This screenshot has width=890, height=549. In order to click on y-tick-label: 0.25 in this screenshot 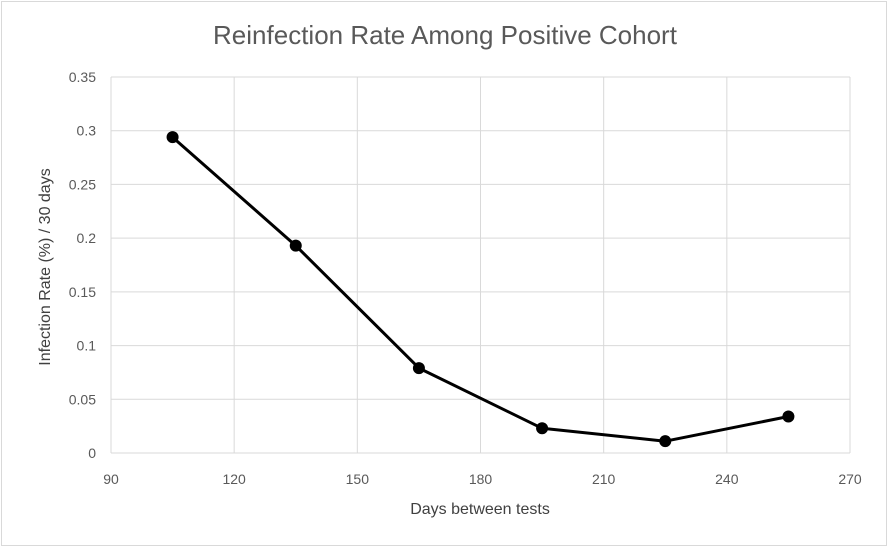, I will do `click(82, 184)`.